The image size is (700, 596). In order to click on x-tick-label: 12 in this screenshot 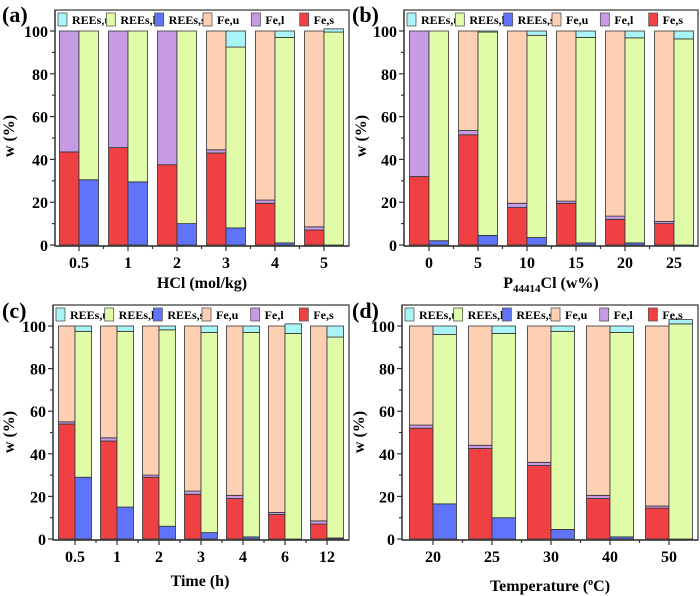, I will do `click(327, 557)`.